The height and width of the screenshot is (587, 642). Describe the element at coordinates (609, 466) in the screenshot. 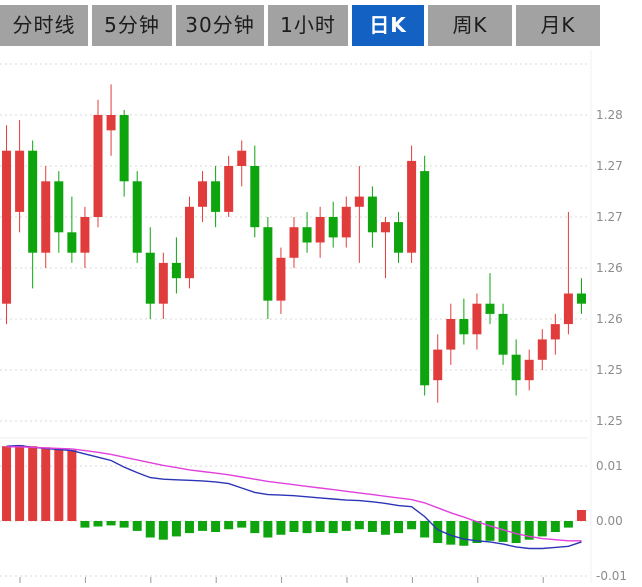

I see `svg-text: 0.01` at that location.